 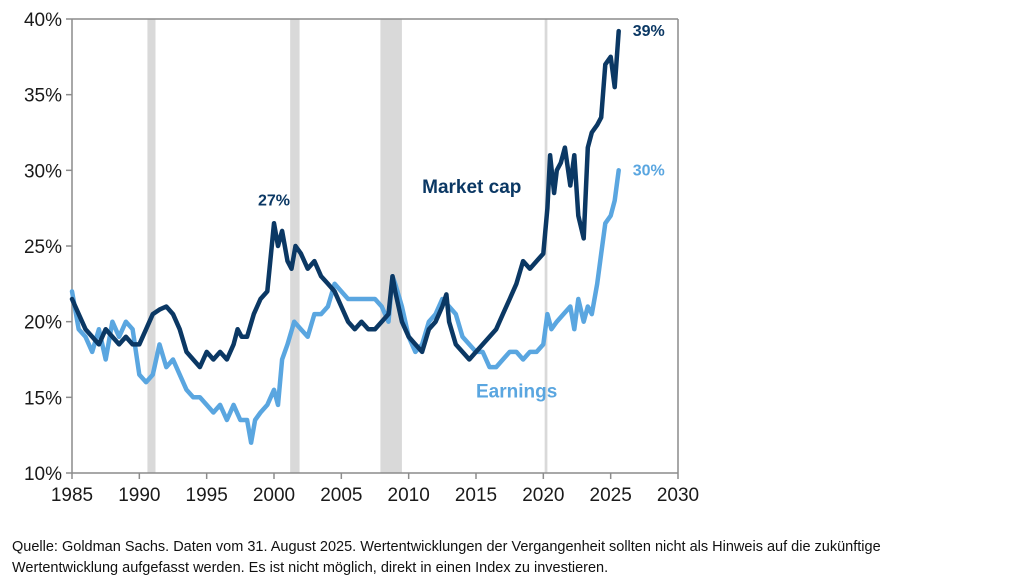 What do you see at coordinates (678, 495) in the screenshot?
I see `x-tick-label: 2030` at bounding box center [678, 495].